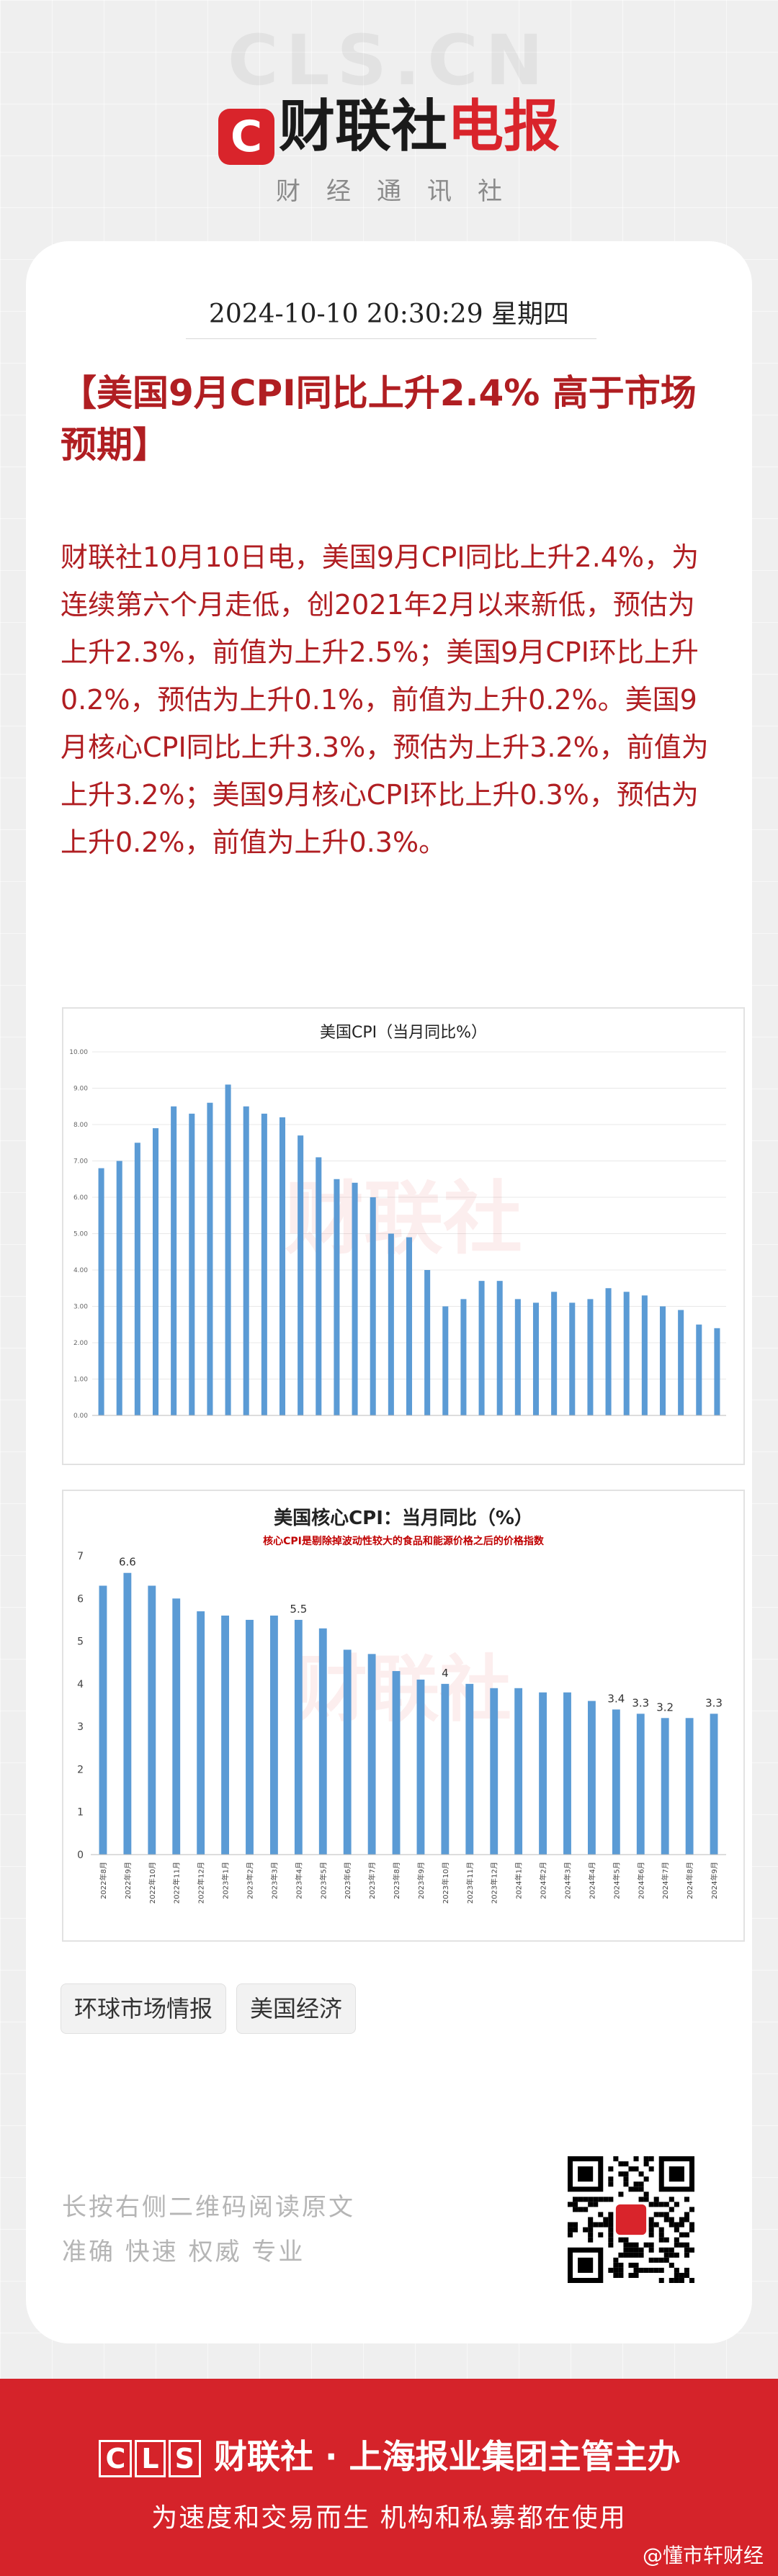  I want to click on core-cpi-y-tick: 2, so click(80, 1769).